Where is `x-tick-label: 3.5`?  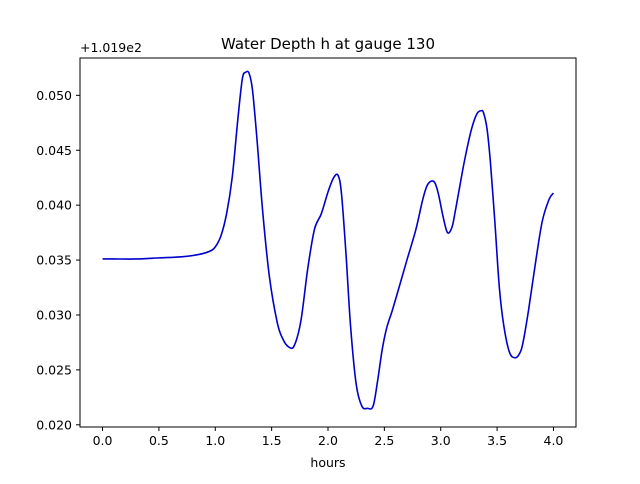 x-tick-label: 3.5 is located at coordinates (497, 440).